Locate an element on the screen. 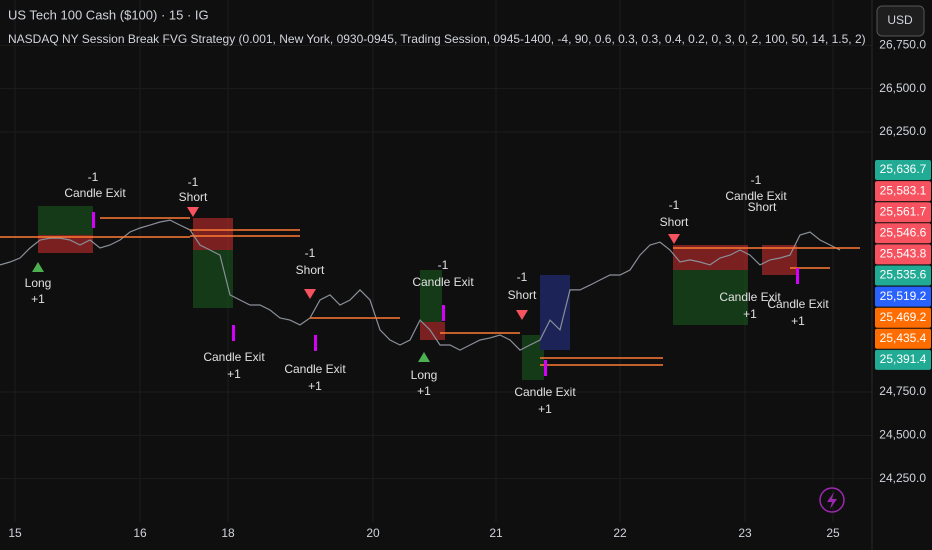  y-tick-label: 24,250.0 is located at coordinates (902, 478).